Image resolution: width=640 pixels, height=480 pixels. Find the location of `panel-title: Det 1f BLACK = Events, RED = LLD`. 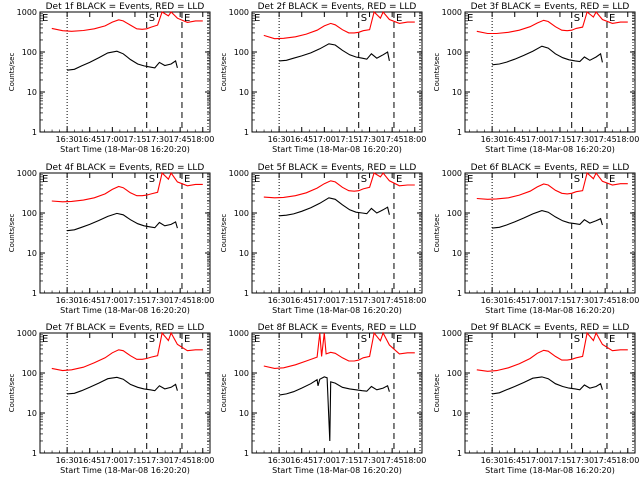

panel-title: Det 1f BLACK = Events, RED = LLD is located at coordinates (125, 7).